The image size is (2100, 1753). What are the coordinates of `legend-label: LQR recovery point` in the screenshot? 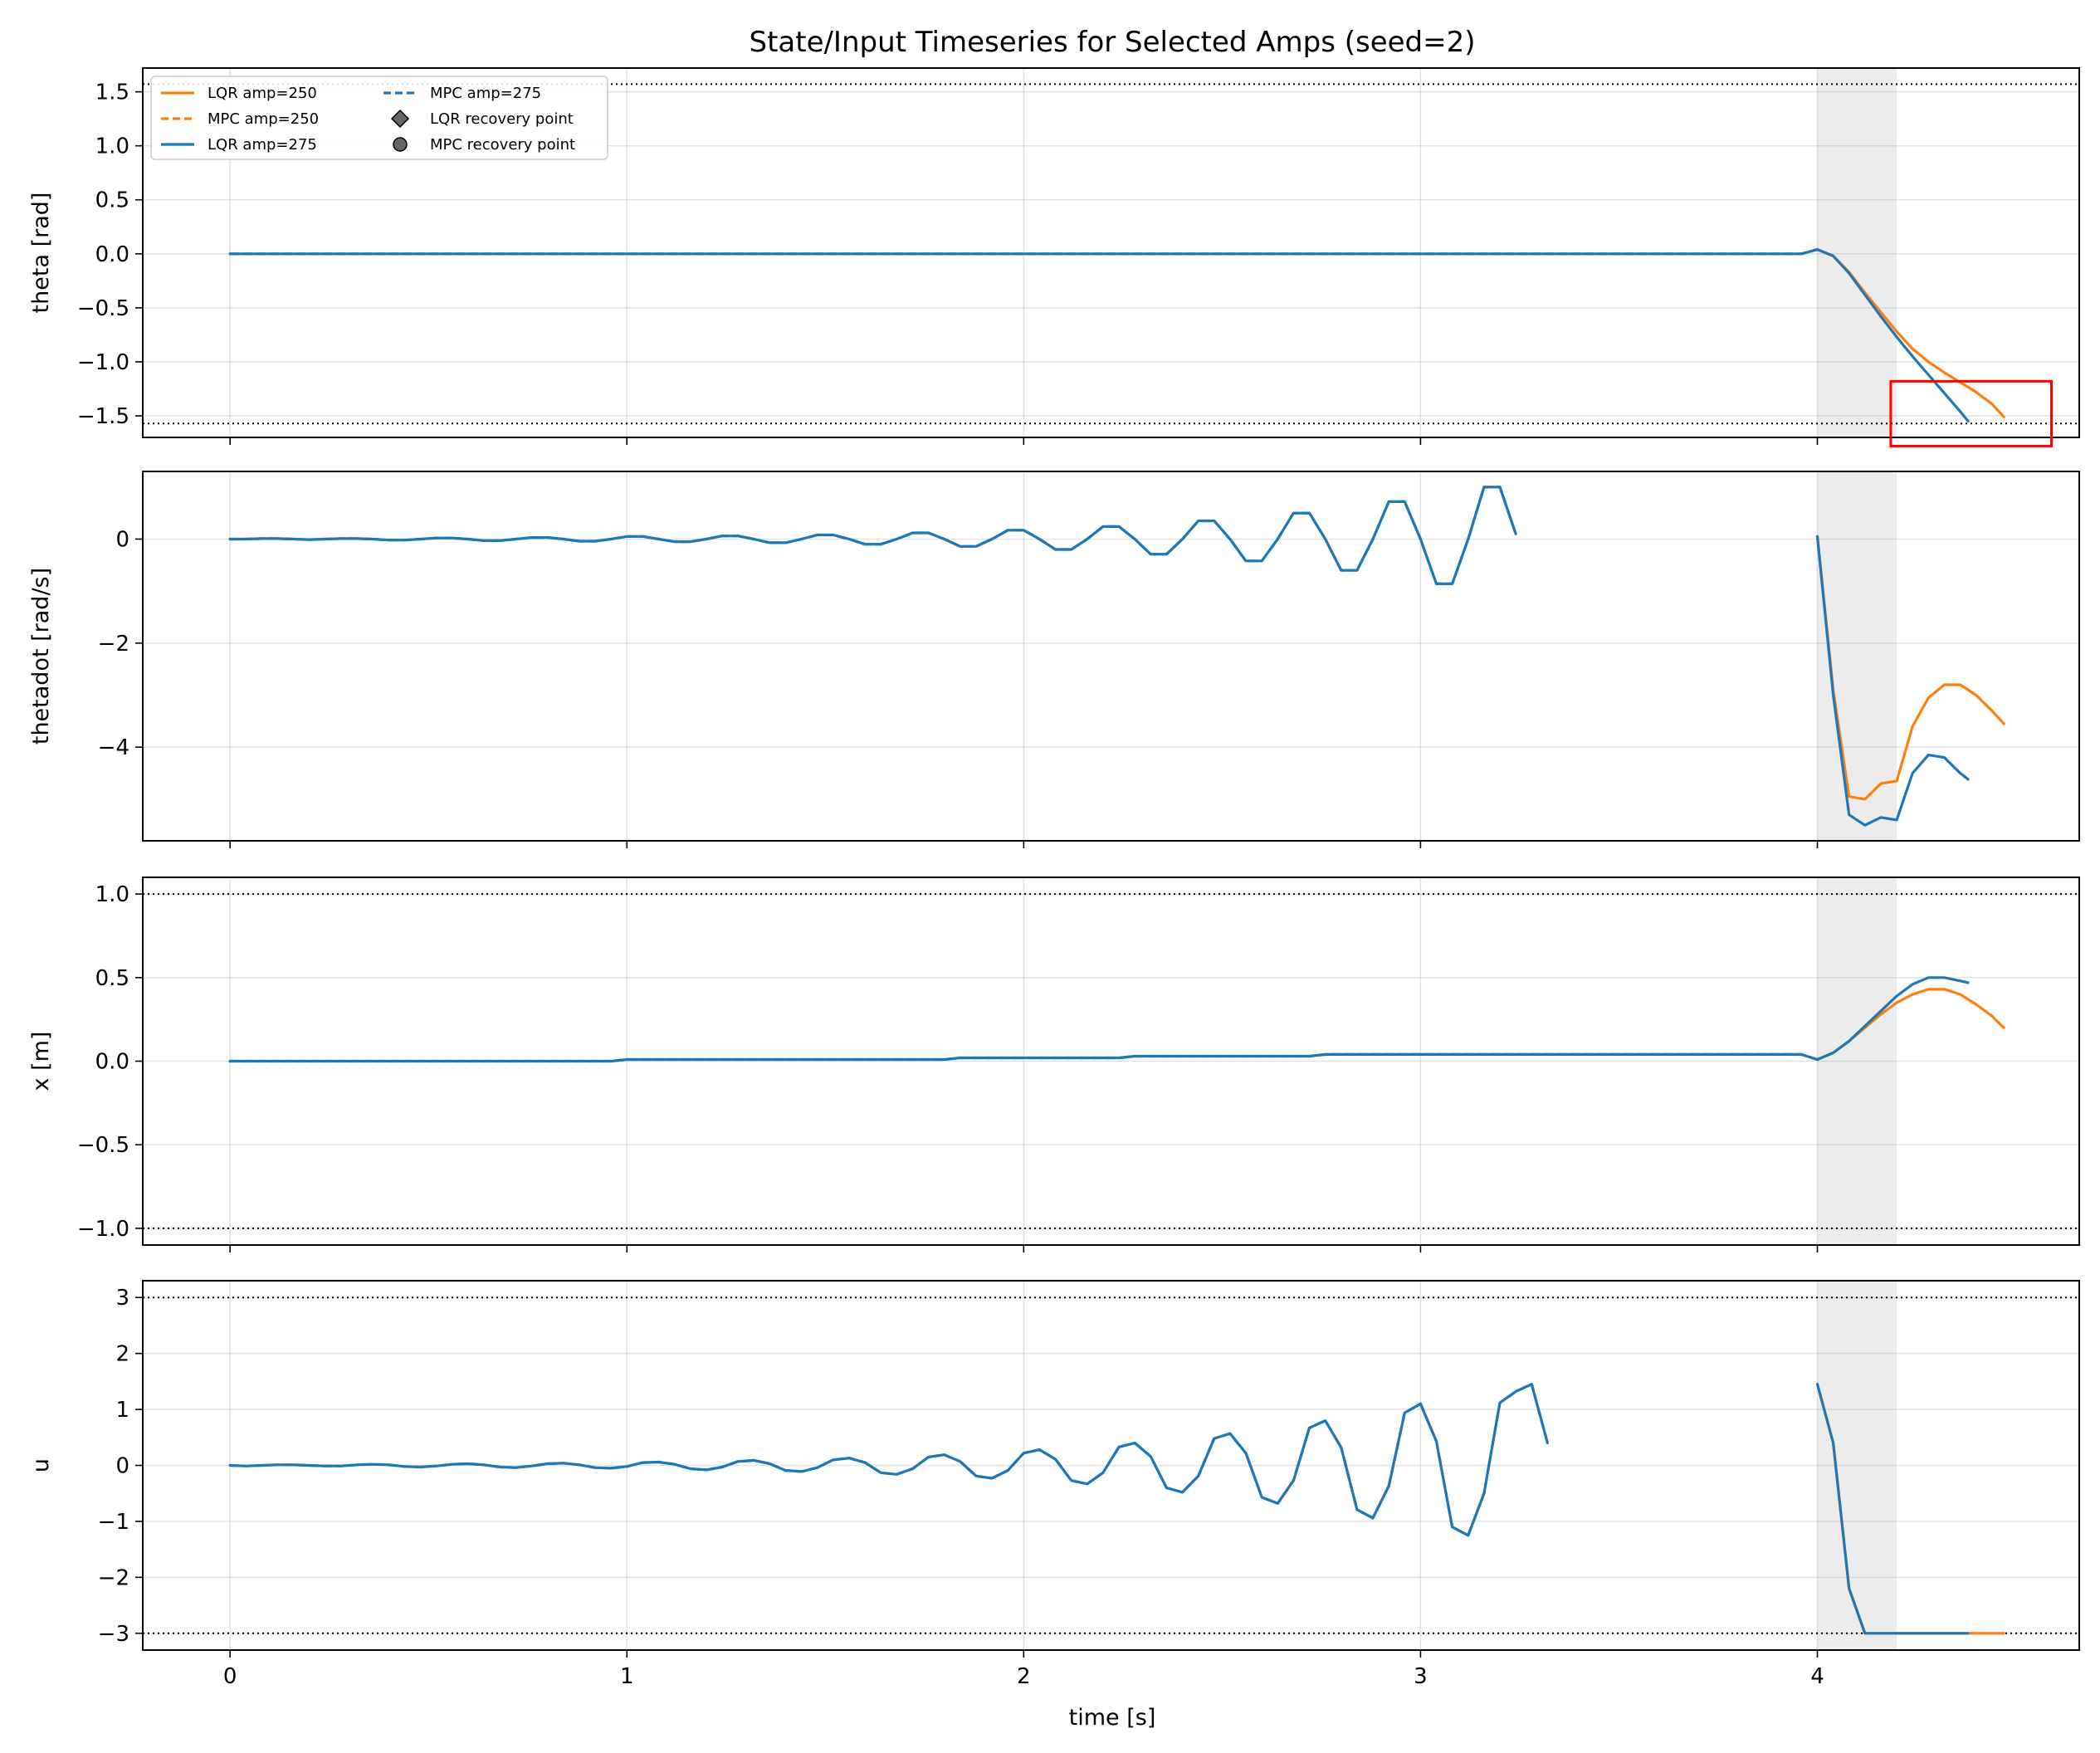 It's located at (502, 119).